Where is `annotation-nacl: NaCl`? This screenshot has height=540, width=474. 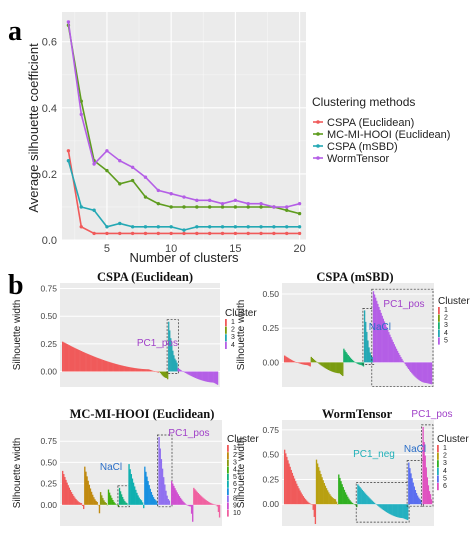
annotation-nacl: NaCl is located at coordinates (111, 467).